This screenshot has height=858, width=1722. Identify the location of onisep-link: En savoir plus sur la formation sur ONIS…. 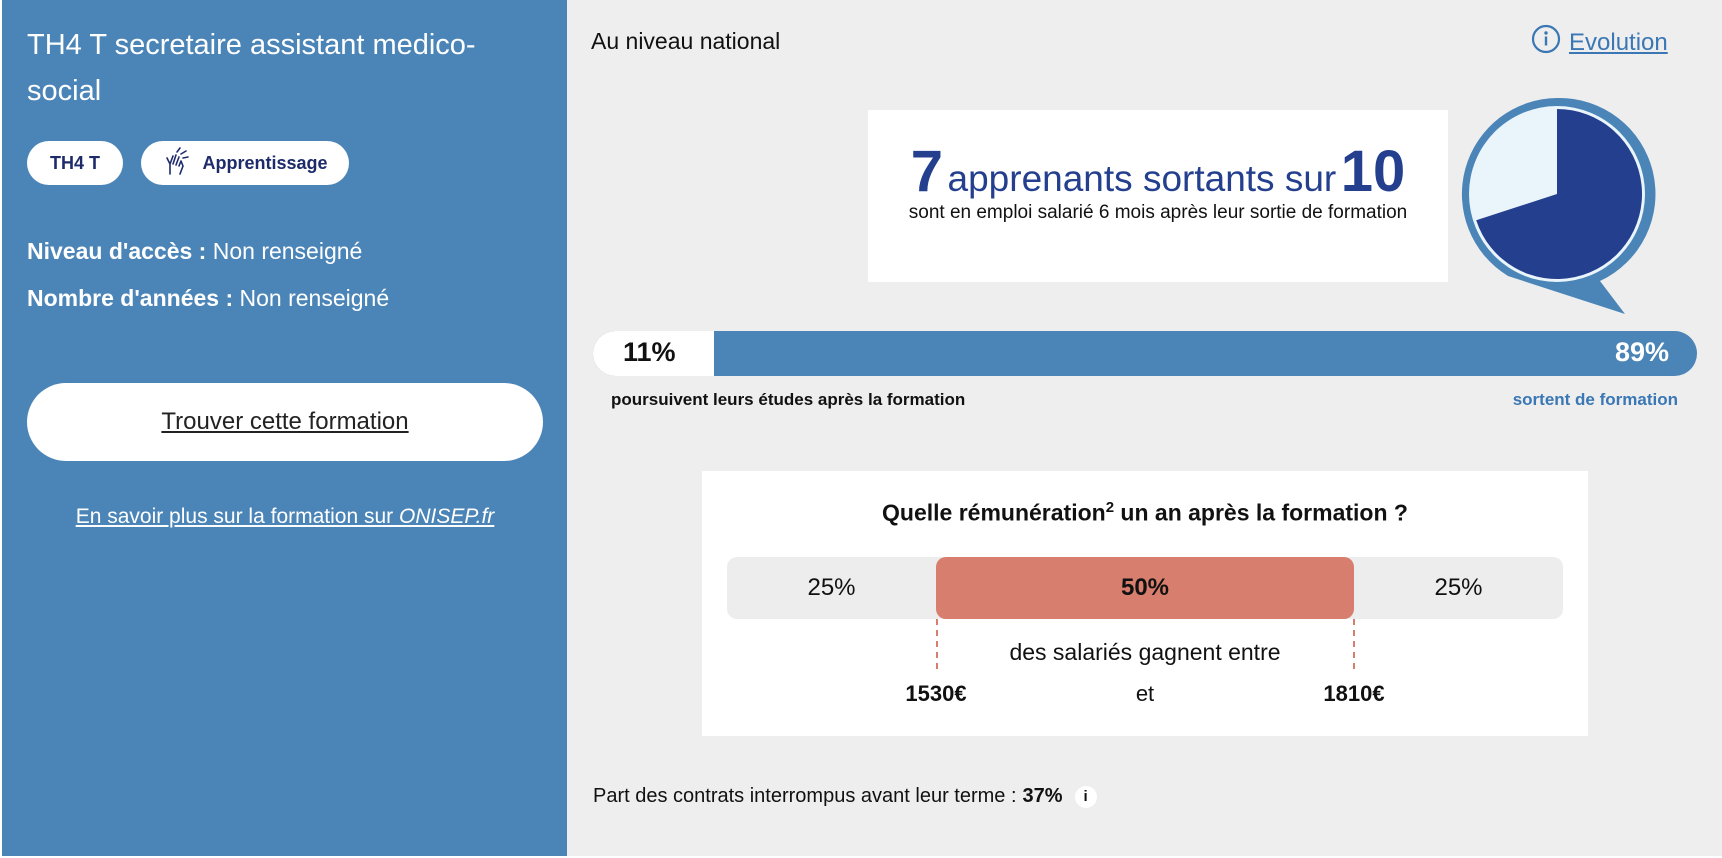
(285, 517).